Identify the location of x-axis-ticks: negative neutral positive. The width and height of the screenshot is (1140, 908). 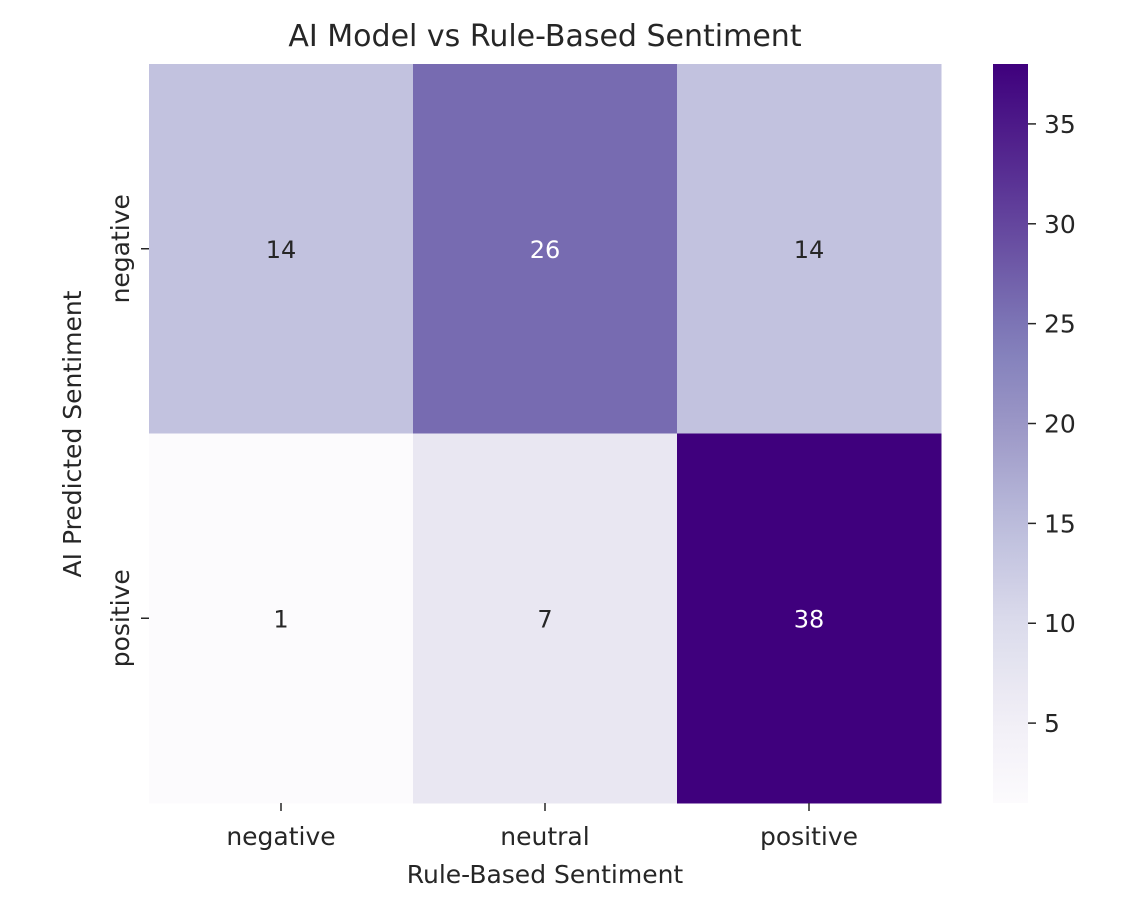
(542, 827).